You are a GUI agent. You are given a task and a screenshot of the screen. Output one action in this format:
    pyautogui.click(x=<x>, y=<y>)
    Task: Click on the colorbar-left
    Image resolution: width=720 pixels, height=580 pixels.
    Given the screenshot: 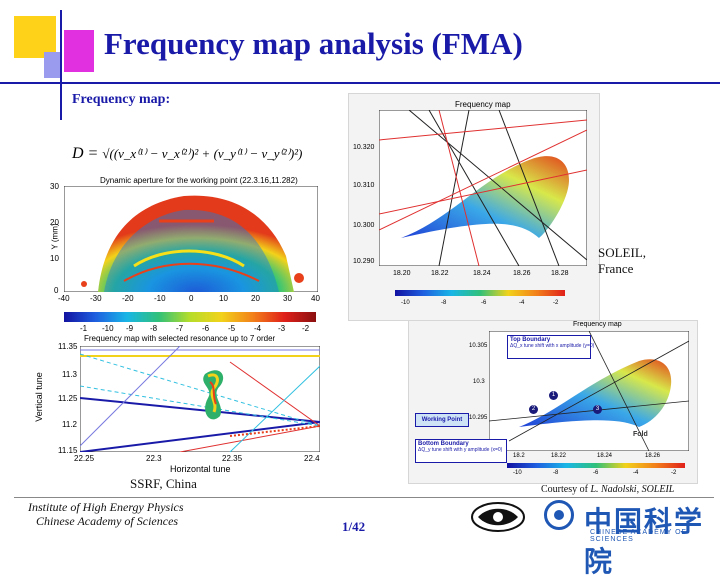 What is the action you would take?
    pyautogui.click(x=190, y=317)
    